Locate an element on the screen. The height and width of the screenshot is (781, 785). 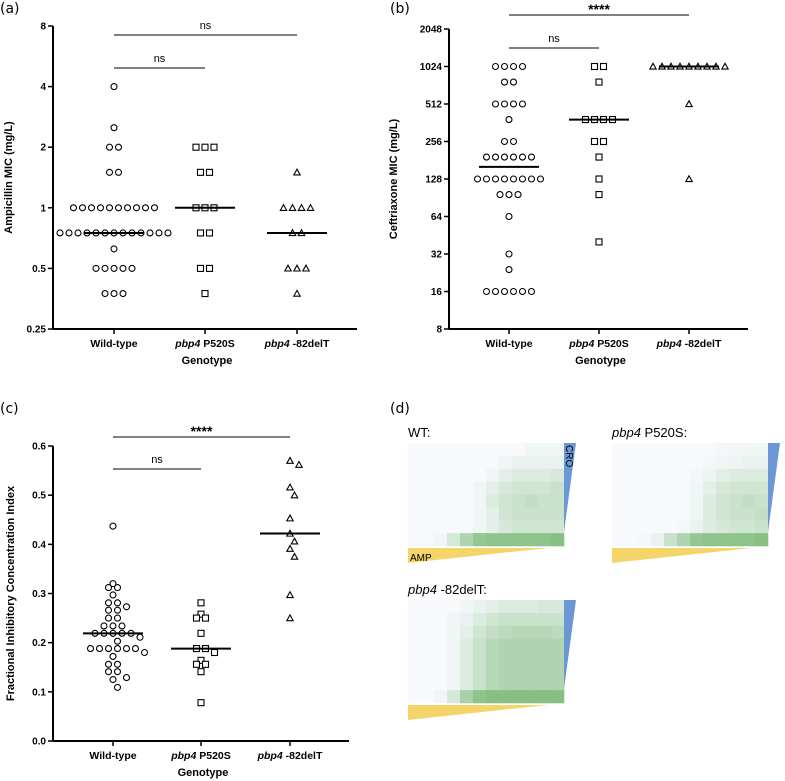
panel-label-d: (d) is located at coordinates (400, 409).